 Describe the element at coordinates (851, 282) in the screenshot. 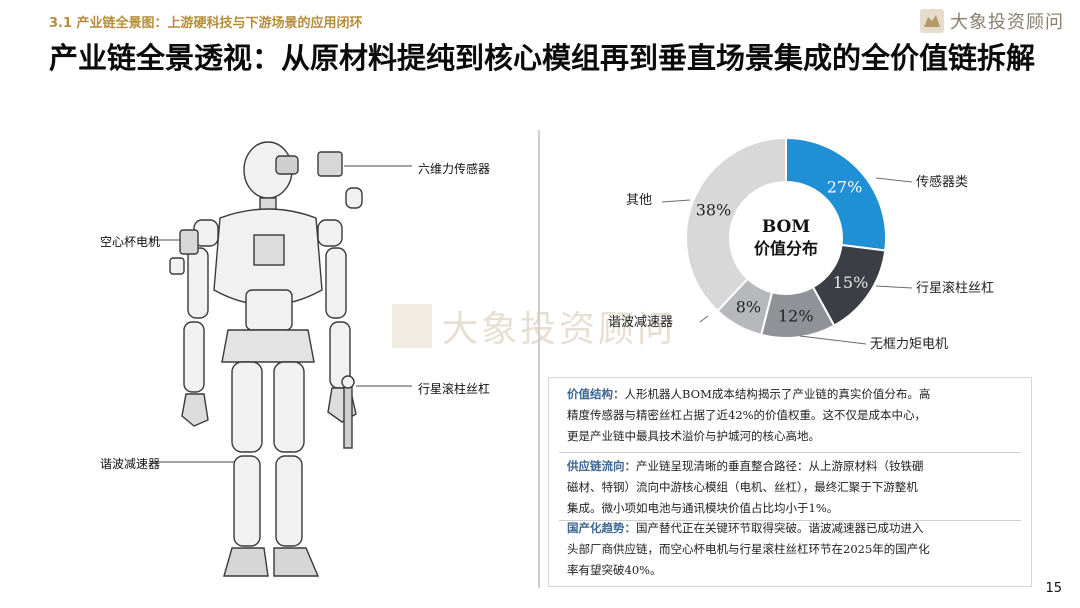

I see `slice-percent-label: 15%` at that location.